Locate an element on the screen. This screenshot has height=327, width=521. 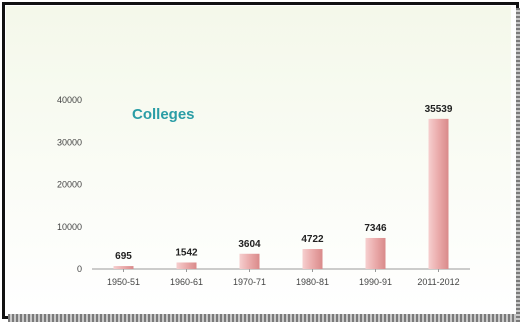
data-label: 3604 is located at coordinates (249, 244).